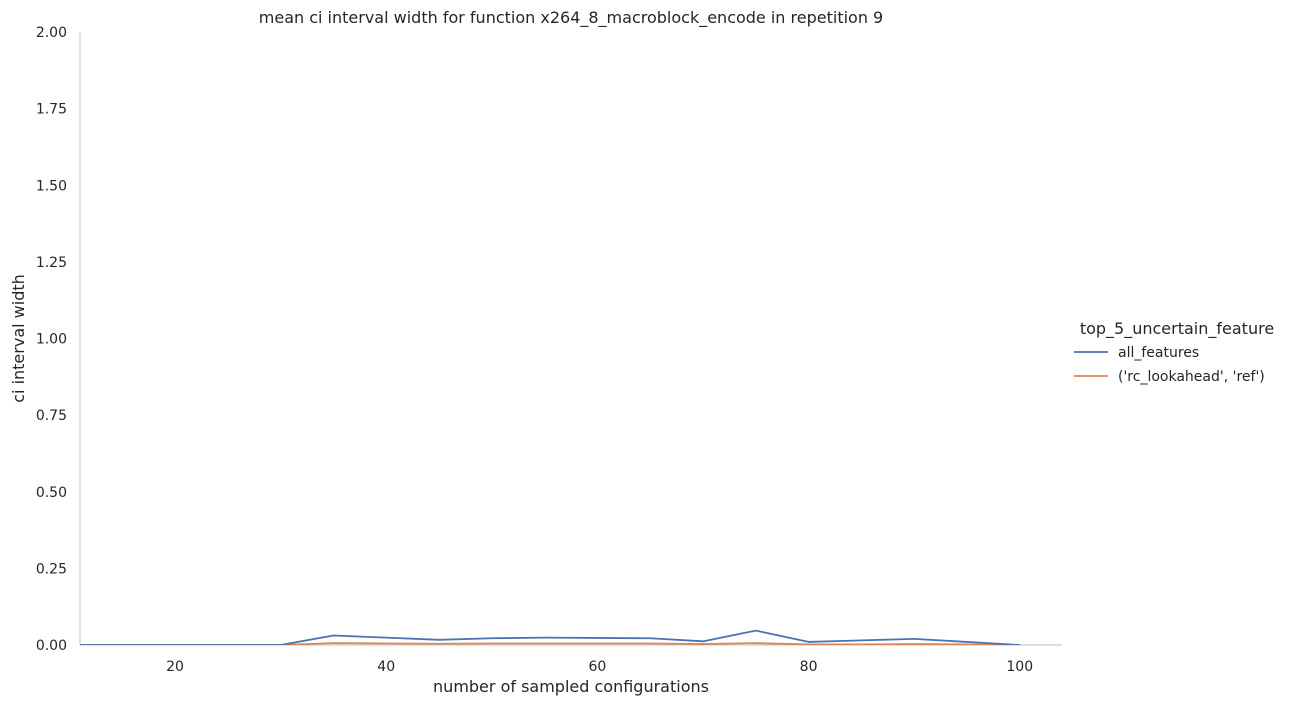 The height and width of the screenshot is (706, 1292). Describe the element at coordinates (1019, 667) in the screenshot. I see `x-tick-label: 100` at that location.